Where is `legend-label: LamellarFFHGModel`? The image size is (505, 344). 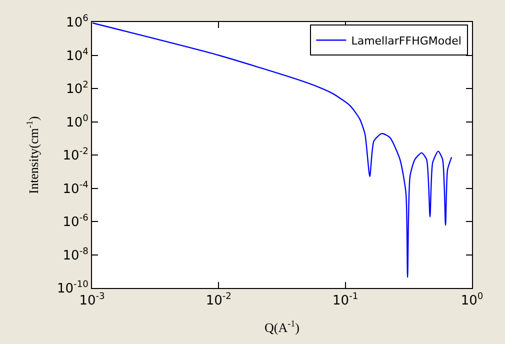 legend-label: LamellarFFHGModel is located at coordinates (406, 41).